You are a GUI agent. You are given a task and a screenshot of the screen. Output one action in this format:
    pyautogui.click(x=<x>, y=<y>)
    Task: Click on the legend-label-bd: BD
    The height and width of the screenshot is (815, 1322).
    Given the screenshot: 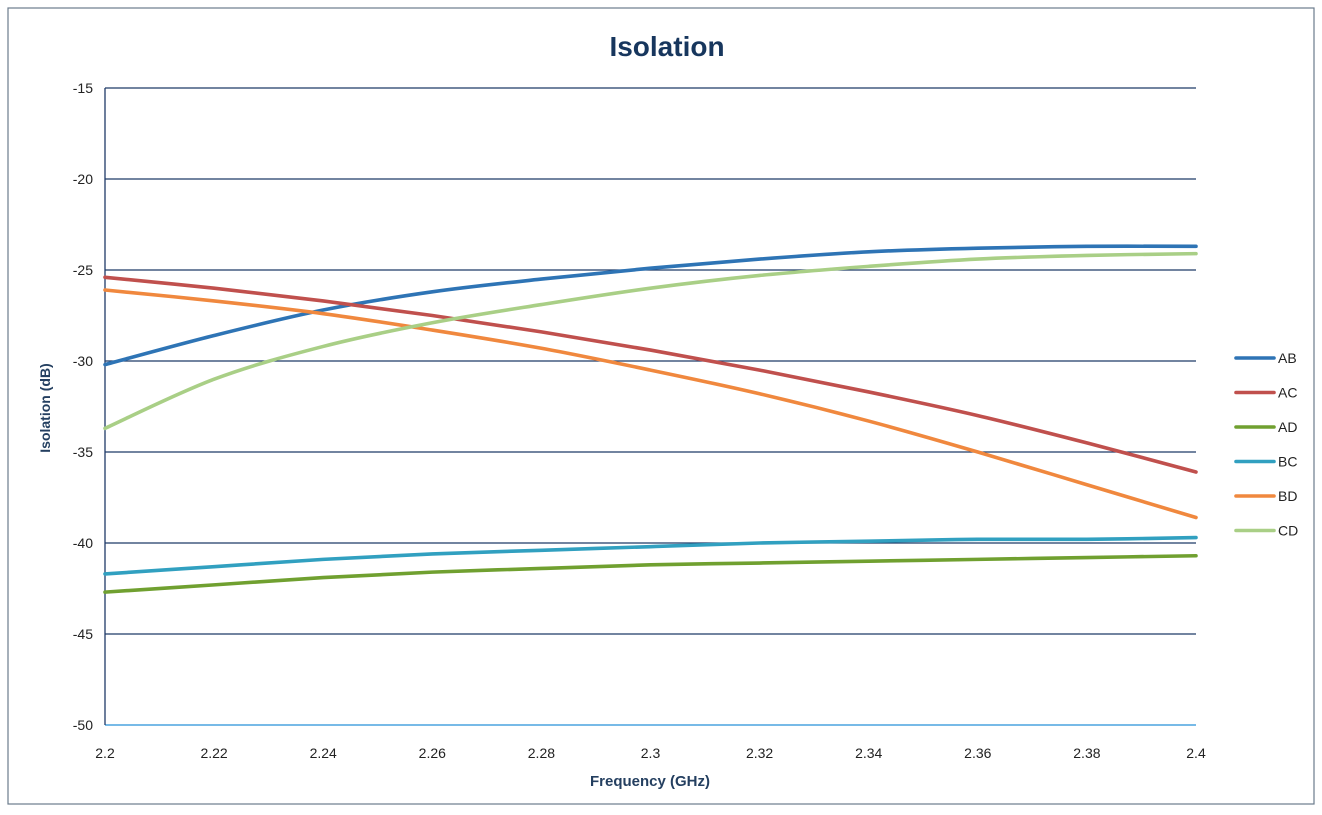 What is the action you would take?
    pyautogui.click(x=1287, y=496)
    